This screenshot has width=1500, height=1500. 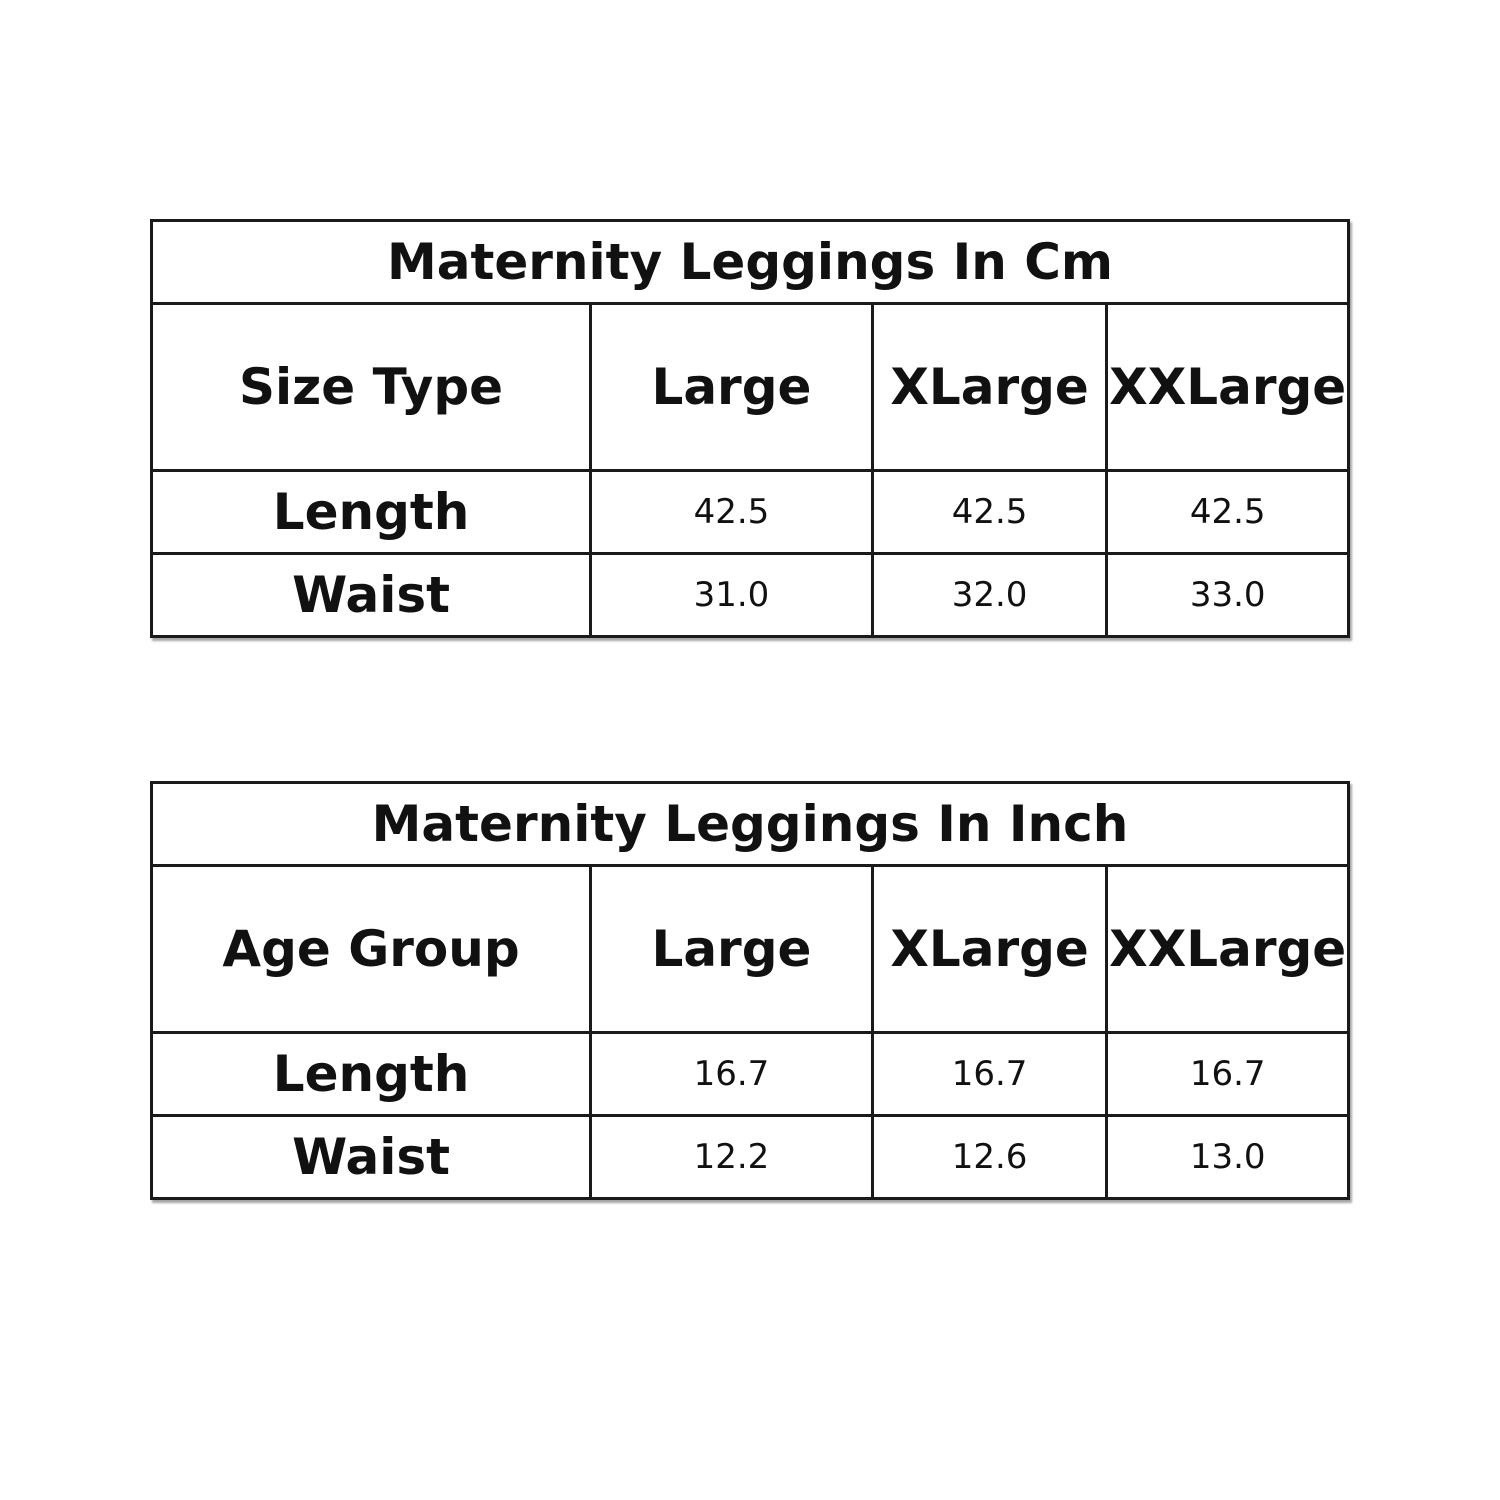 I want to click on table-row: Length 16.7 16.7 16.7, so click(x=749, y=1074).